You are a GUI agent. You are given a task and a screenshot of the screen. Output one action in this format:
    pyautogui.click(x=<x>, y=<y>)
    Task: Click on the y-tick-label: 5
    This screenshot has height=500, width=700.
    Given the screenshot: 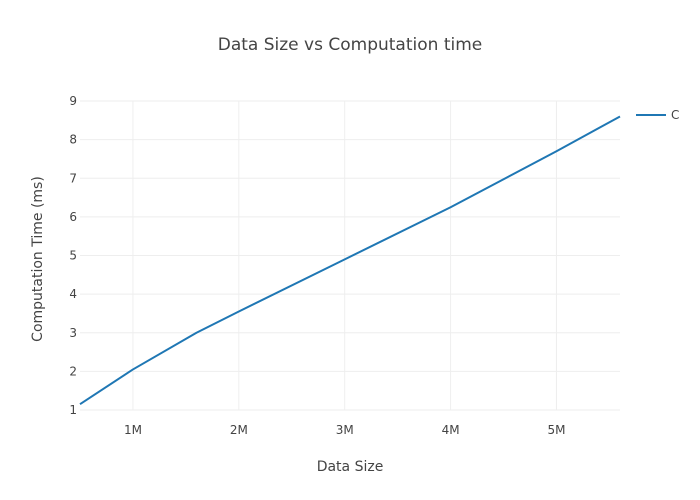 What is the action you would take?
    pyautogui.click(x=73, y=256)
    